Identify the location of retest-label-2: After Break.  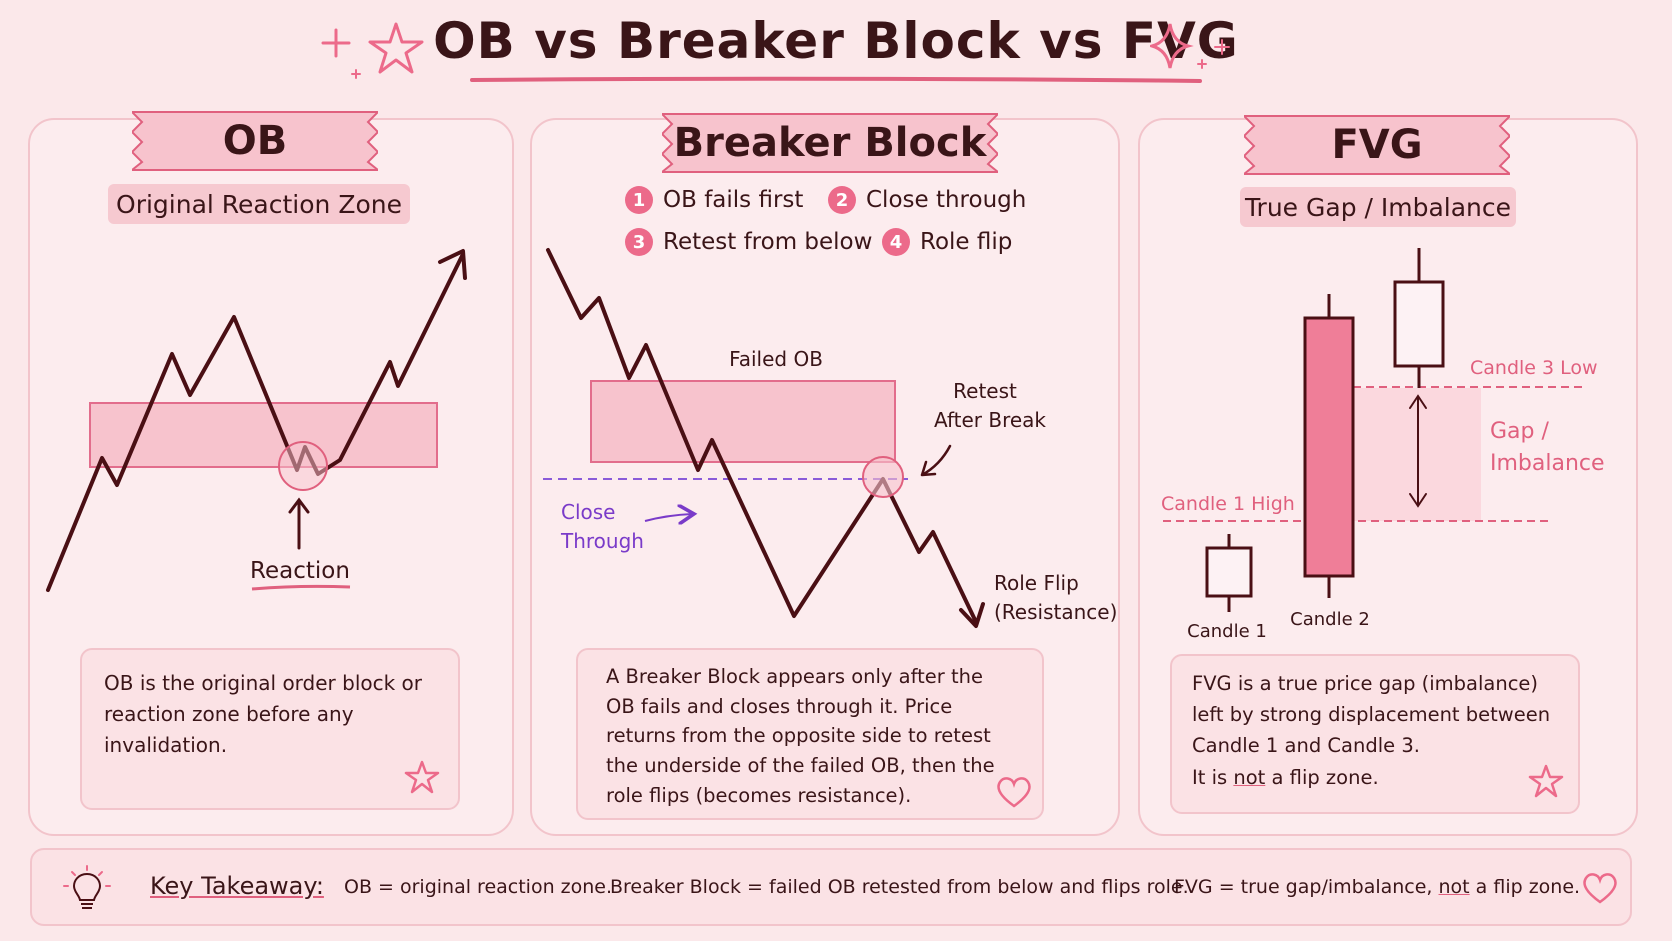
(990, 420).